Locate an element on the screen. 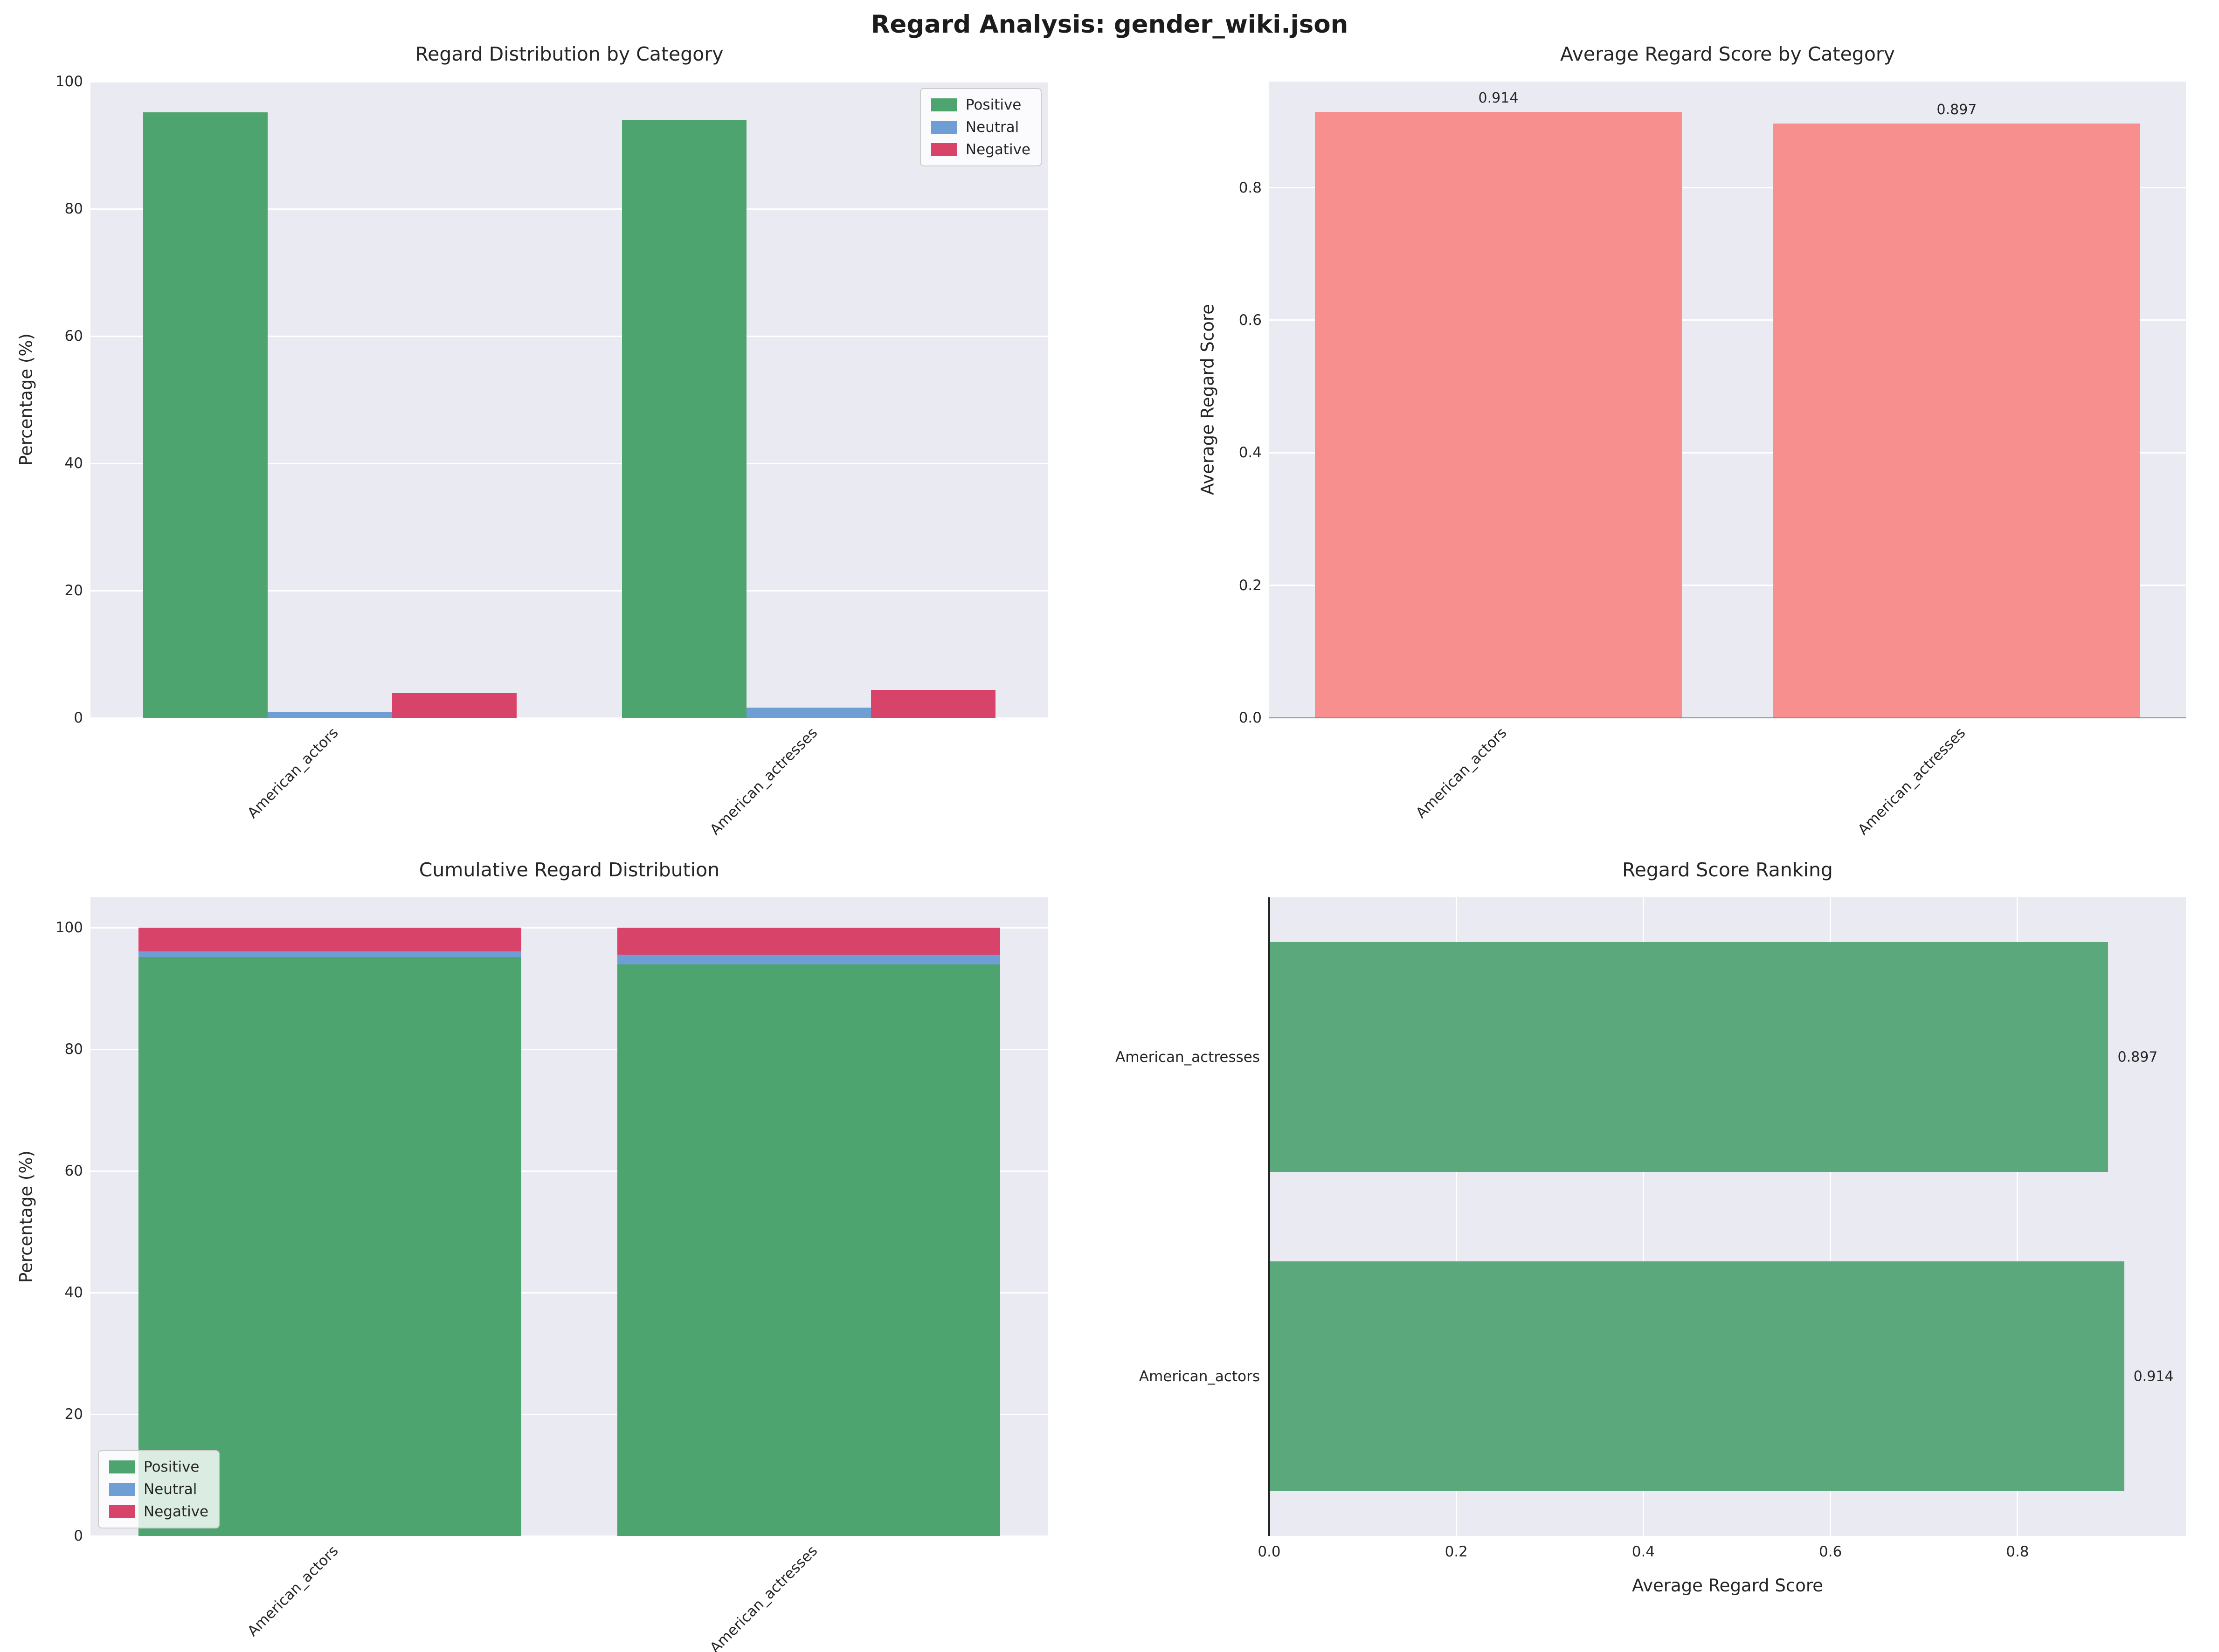 This screenshot has height=1652, width=2219. stack-segment-positive-american_actresses is located at coordinates (809, 1250).